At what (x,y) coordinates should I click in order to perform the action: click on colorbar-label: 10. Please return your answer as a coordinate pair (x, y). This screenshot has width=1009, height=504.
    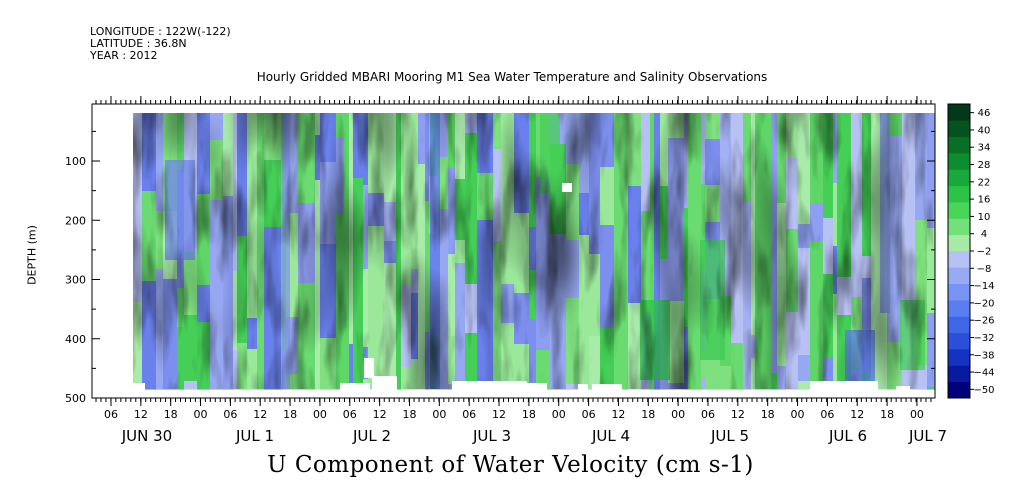
    Looking at the image, I should click on (984, 217).